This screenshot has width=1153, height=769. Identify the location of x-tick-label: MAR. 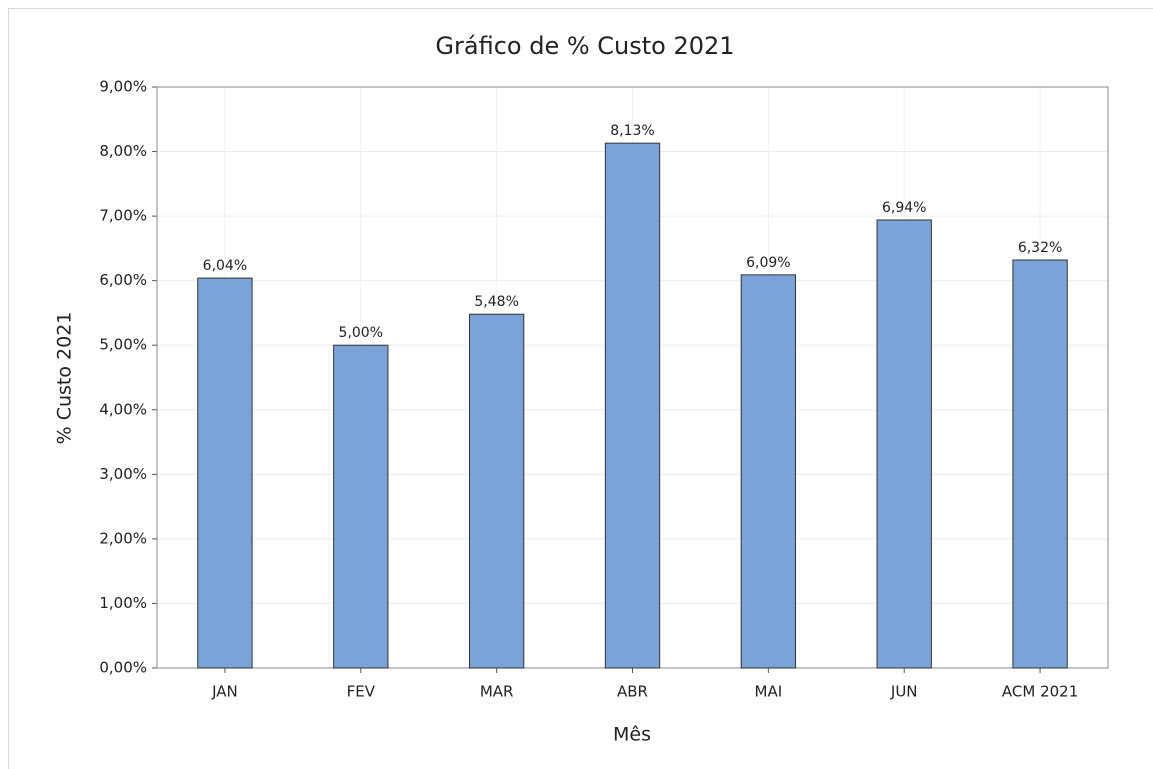
(497, 692).